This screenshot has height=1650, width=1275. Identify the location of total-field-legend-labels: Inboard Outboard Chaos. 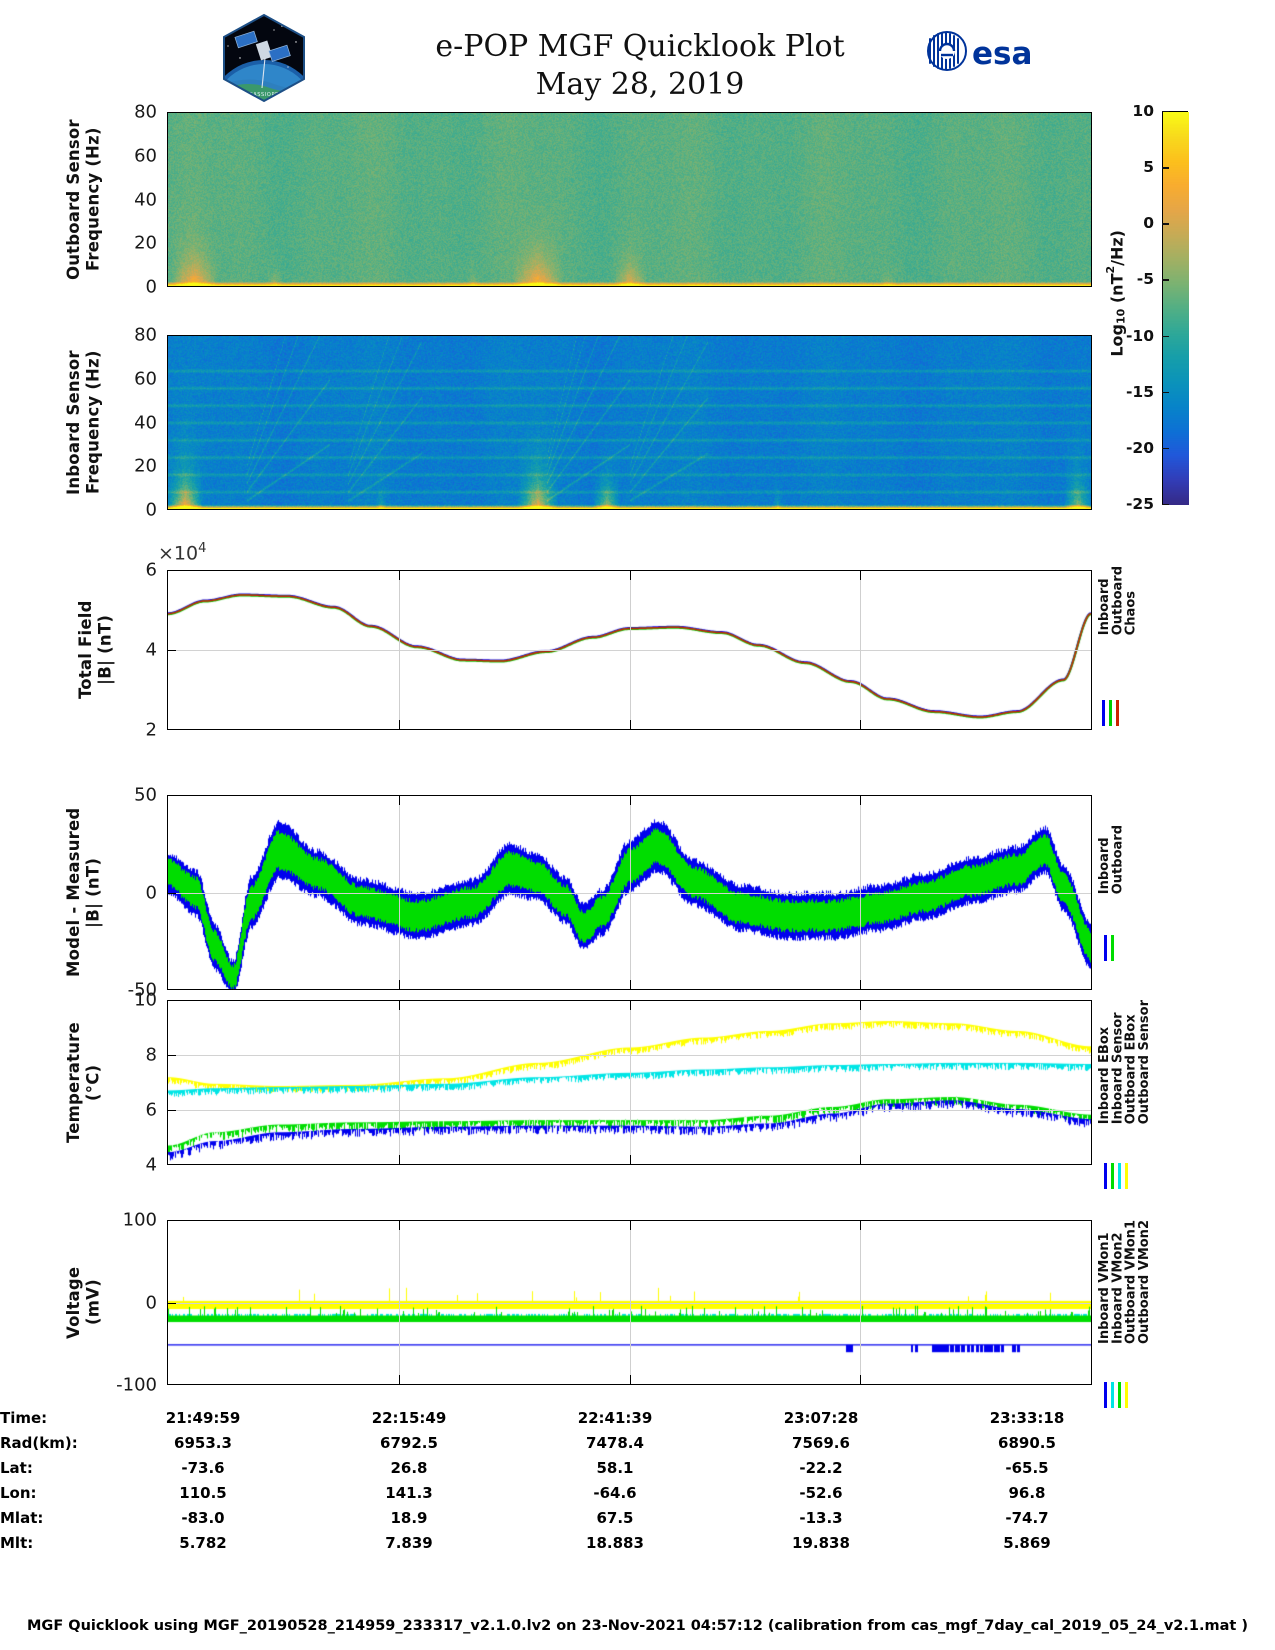
(1118, 601).